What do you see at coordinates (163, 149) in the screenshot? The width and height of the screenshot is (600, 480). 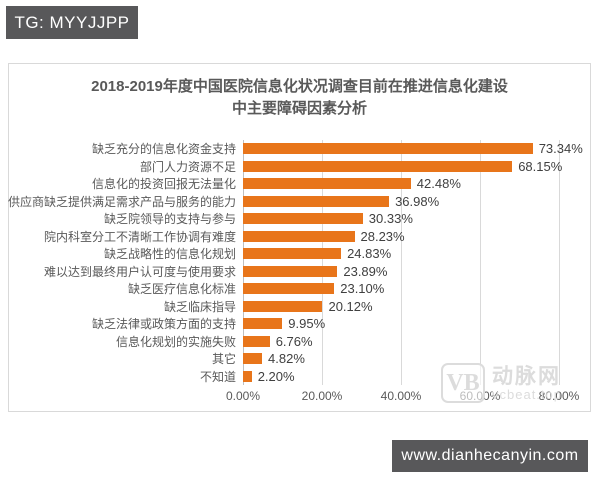 I see `category-label: 缺乏充分的信息化资金支持` at bounding box center [163, 149].